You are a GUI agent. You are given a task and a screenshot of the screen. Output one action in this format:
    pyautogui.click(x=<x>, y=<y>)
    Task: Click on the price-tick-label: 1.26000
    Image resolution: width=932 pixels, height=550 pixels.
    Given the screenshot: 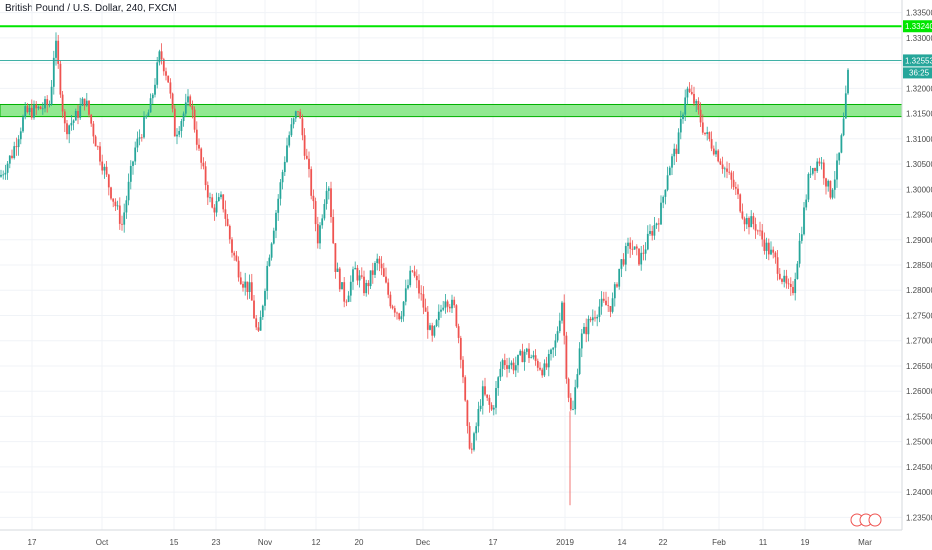 What is the action you would take?
    pyautogui.click(x=919, y=391)
    